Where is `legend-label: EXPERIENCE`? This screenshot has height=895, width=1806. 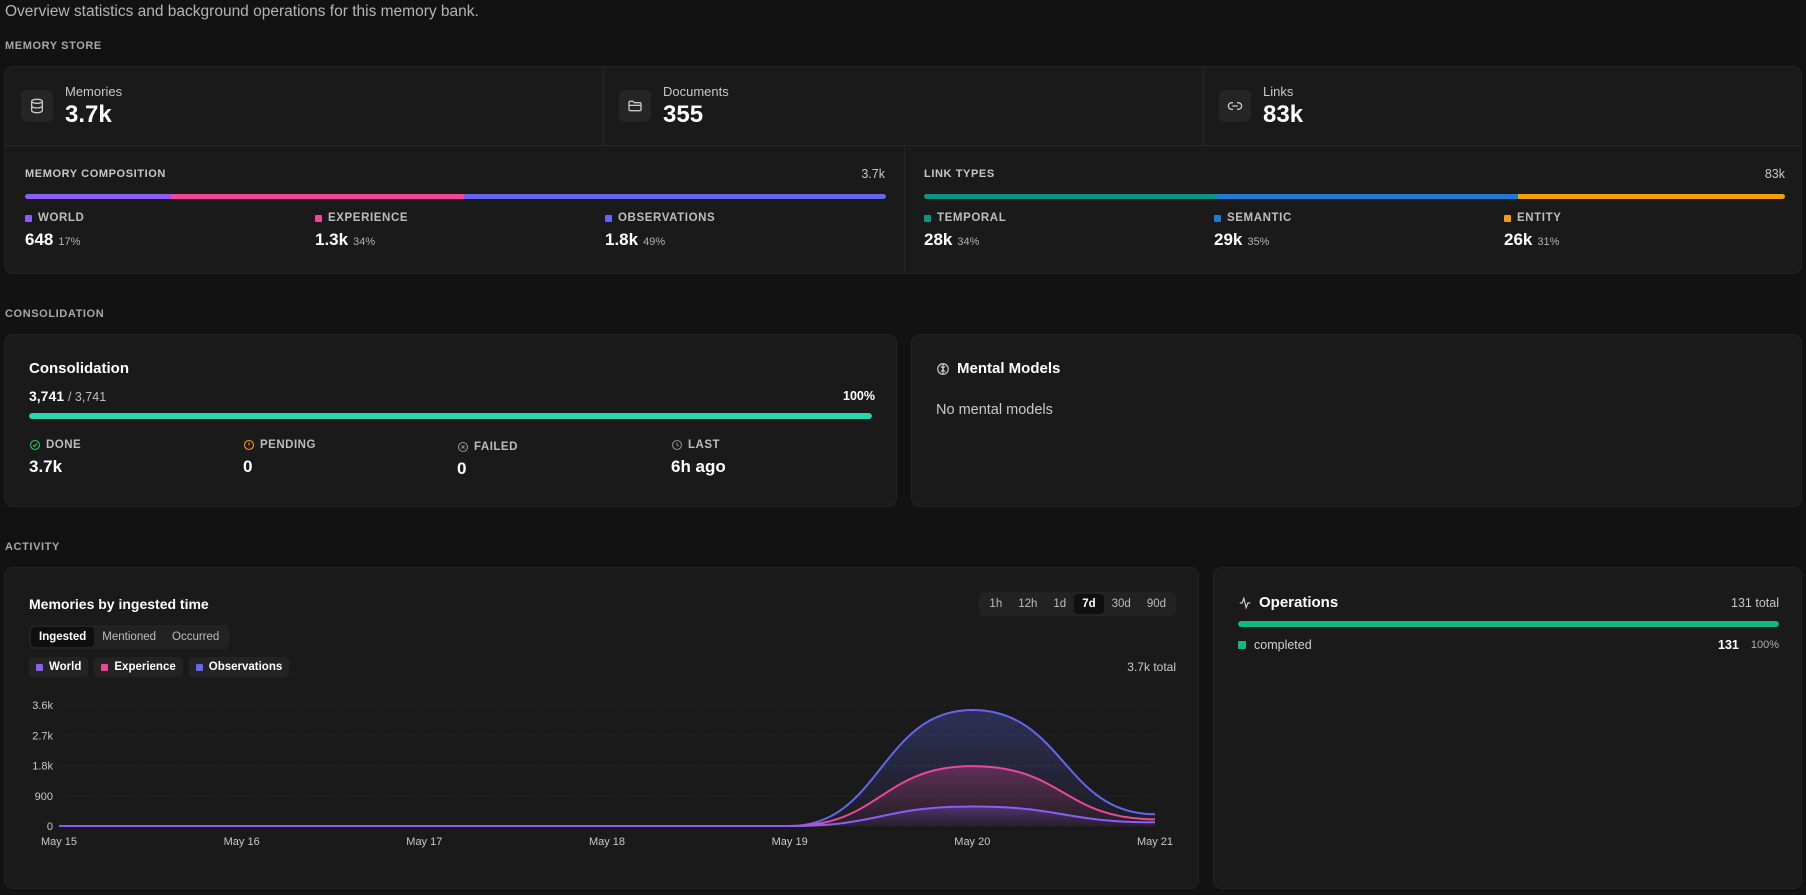 legend-label: EXPERIENCE is located at coordinates (368, 218).